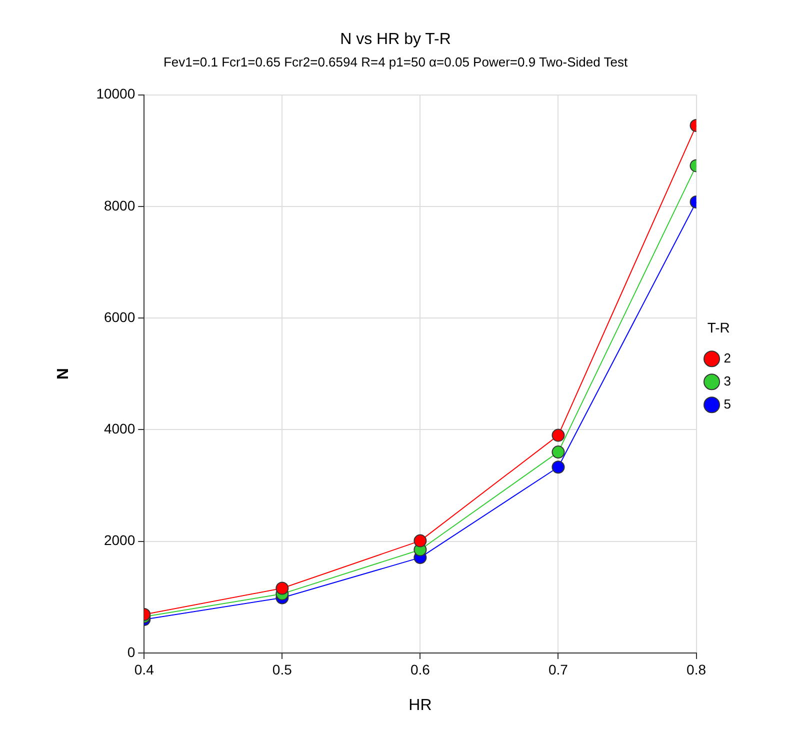 The height and width of the screenshot is (744, 811). Describe the element at coordinates (718, 327) in the screenshot. I see `legend-title: T-R` at that location.